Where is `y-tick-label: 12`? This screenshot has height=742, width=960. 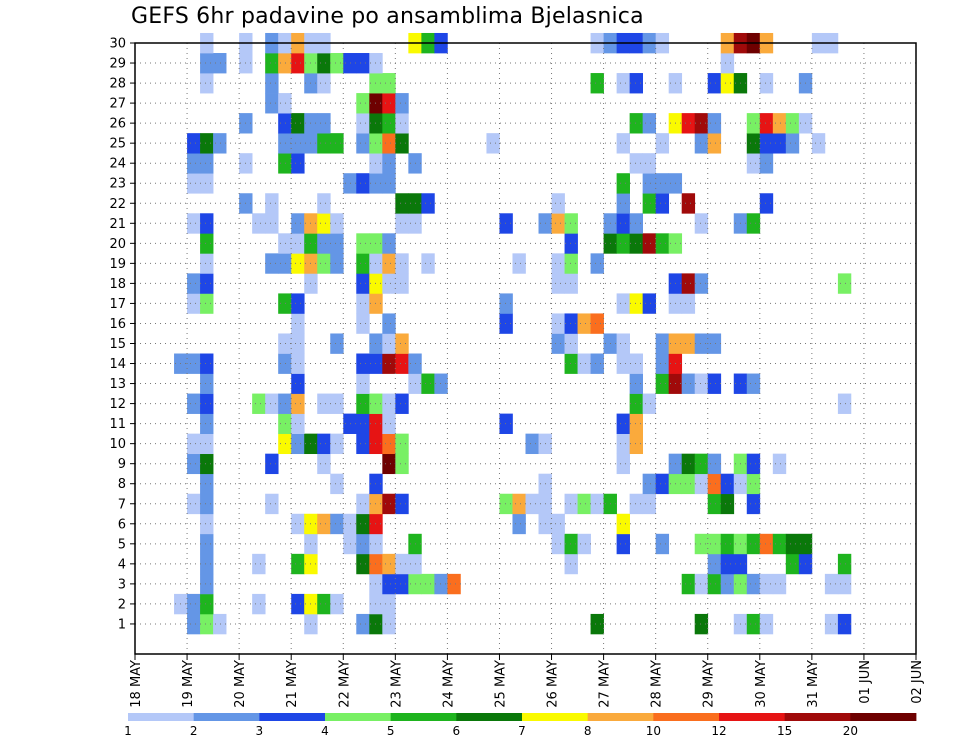 y-tick-label: 12 is located at coordinates (117, 404).